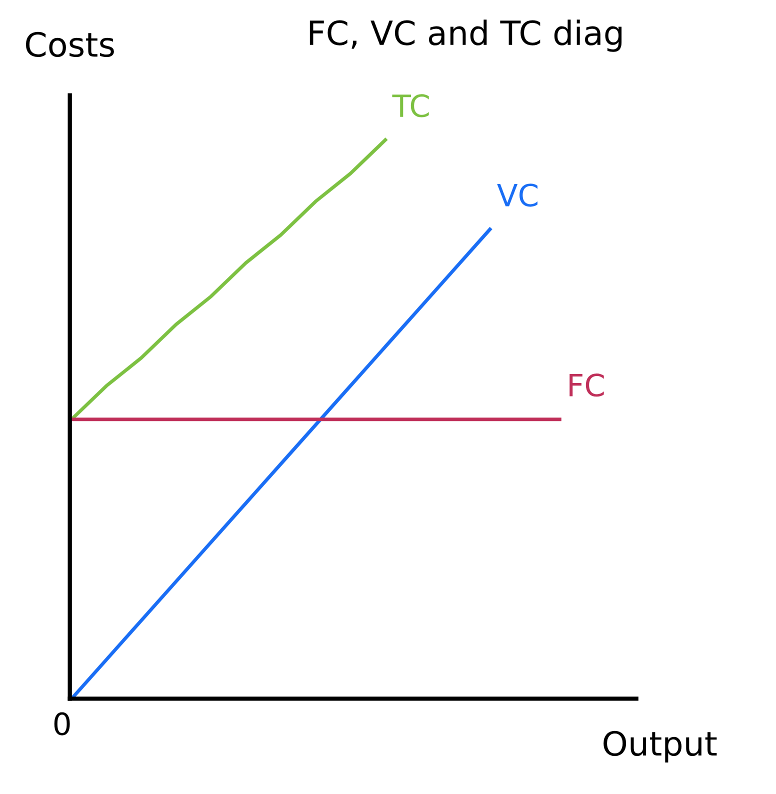 Image resolution: width=776 pixels, height=794 pixels. I want to click on text: 0, so click(62, 724).